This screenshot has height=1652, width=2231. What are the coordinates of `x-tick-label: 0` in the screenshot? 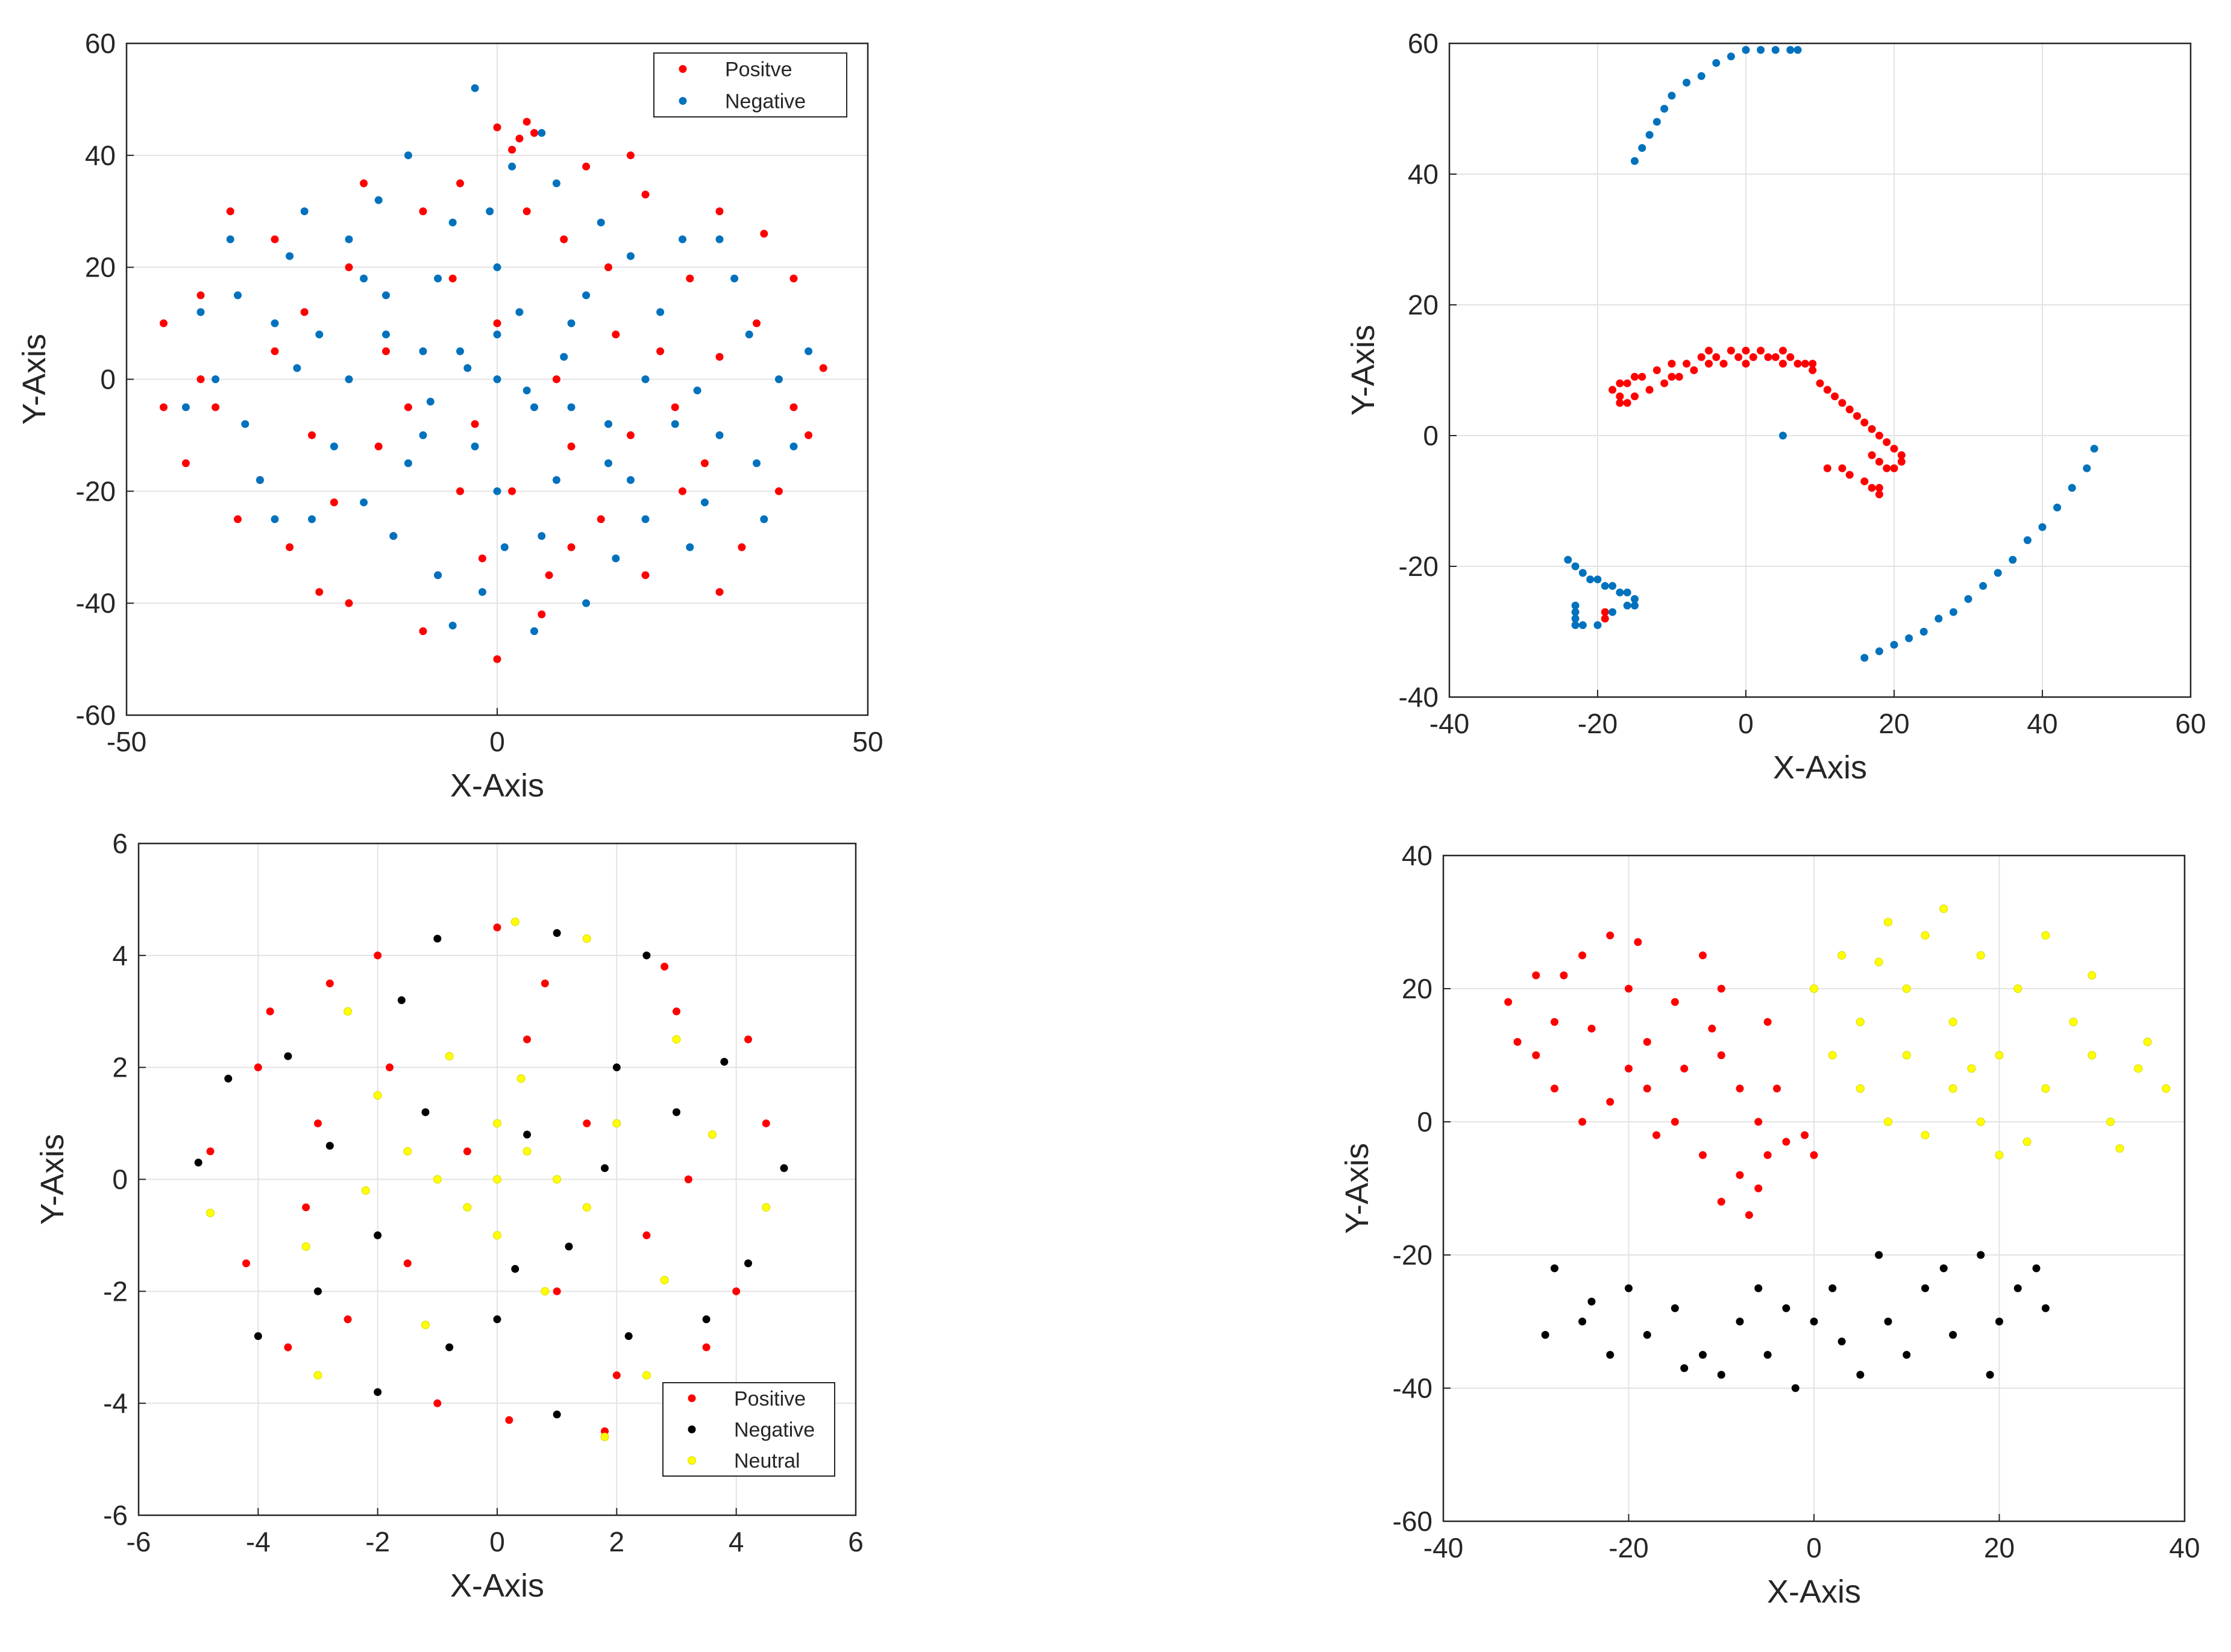 It's located at (1814, 1547).